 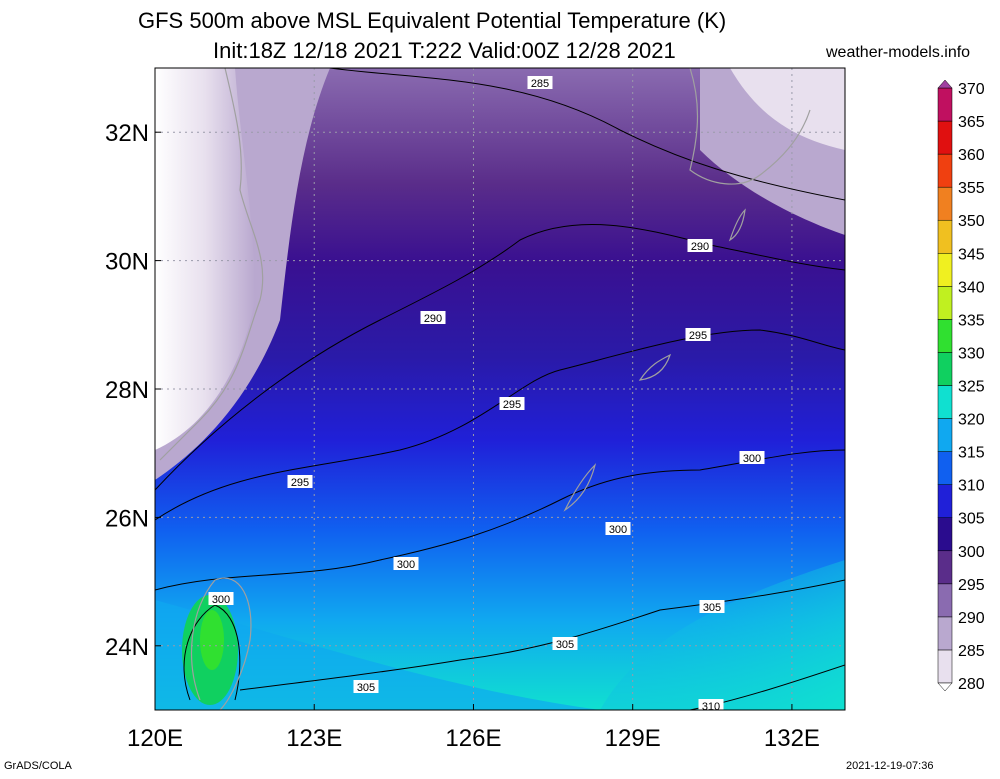 What do you see at coordinates (792, 738) in the screenshot?
I see `x-tick-label: 132E` at bounding box center [792, 738].